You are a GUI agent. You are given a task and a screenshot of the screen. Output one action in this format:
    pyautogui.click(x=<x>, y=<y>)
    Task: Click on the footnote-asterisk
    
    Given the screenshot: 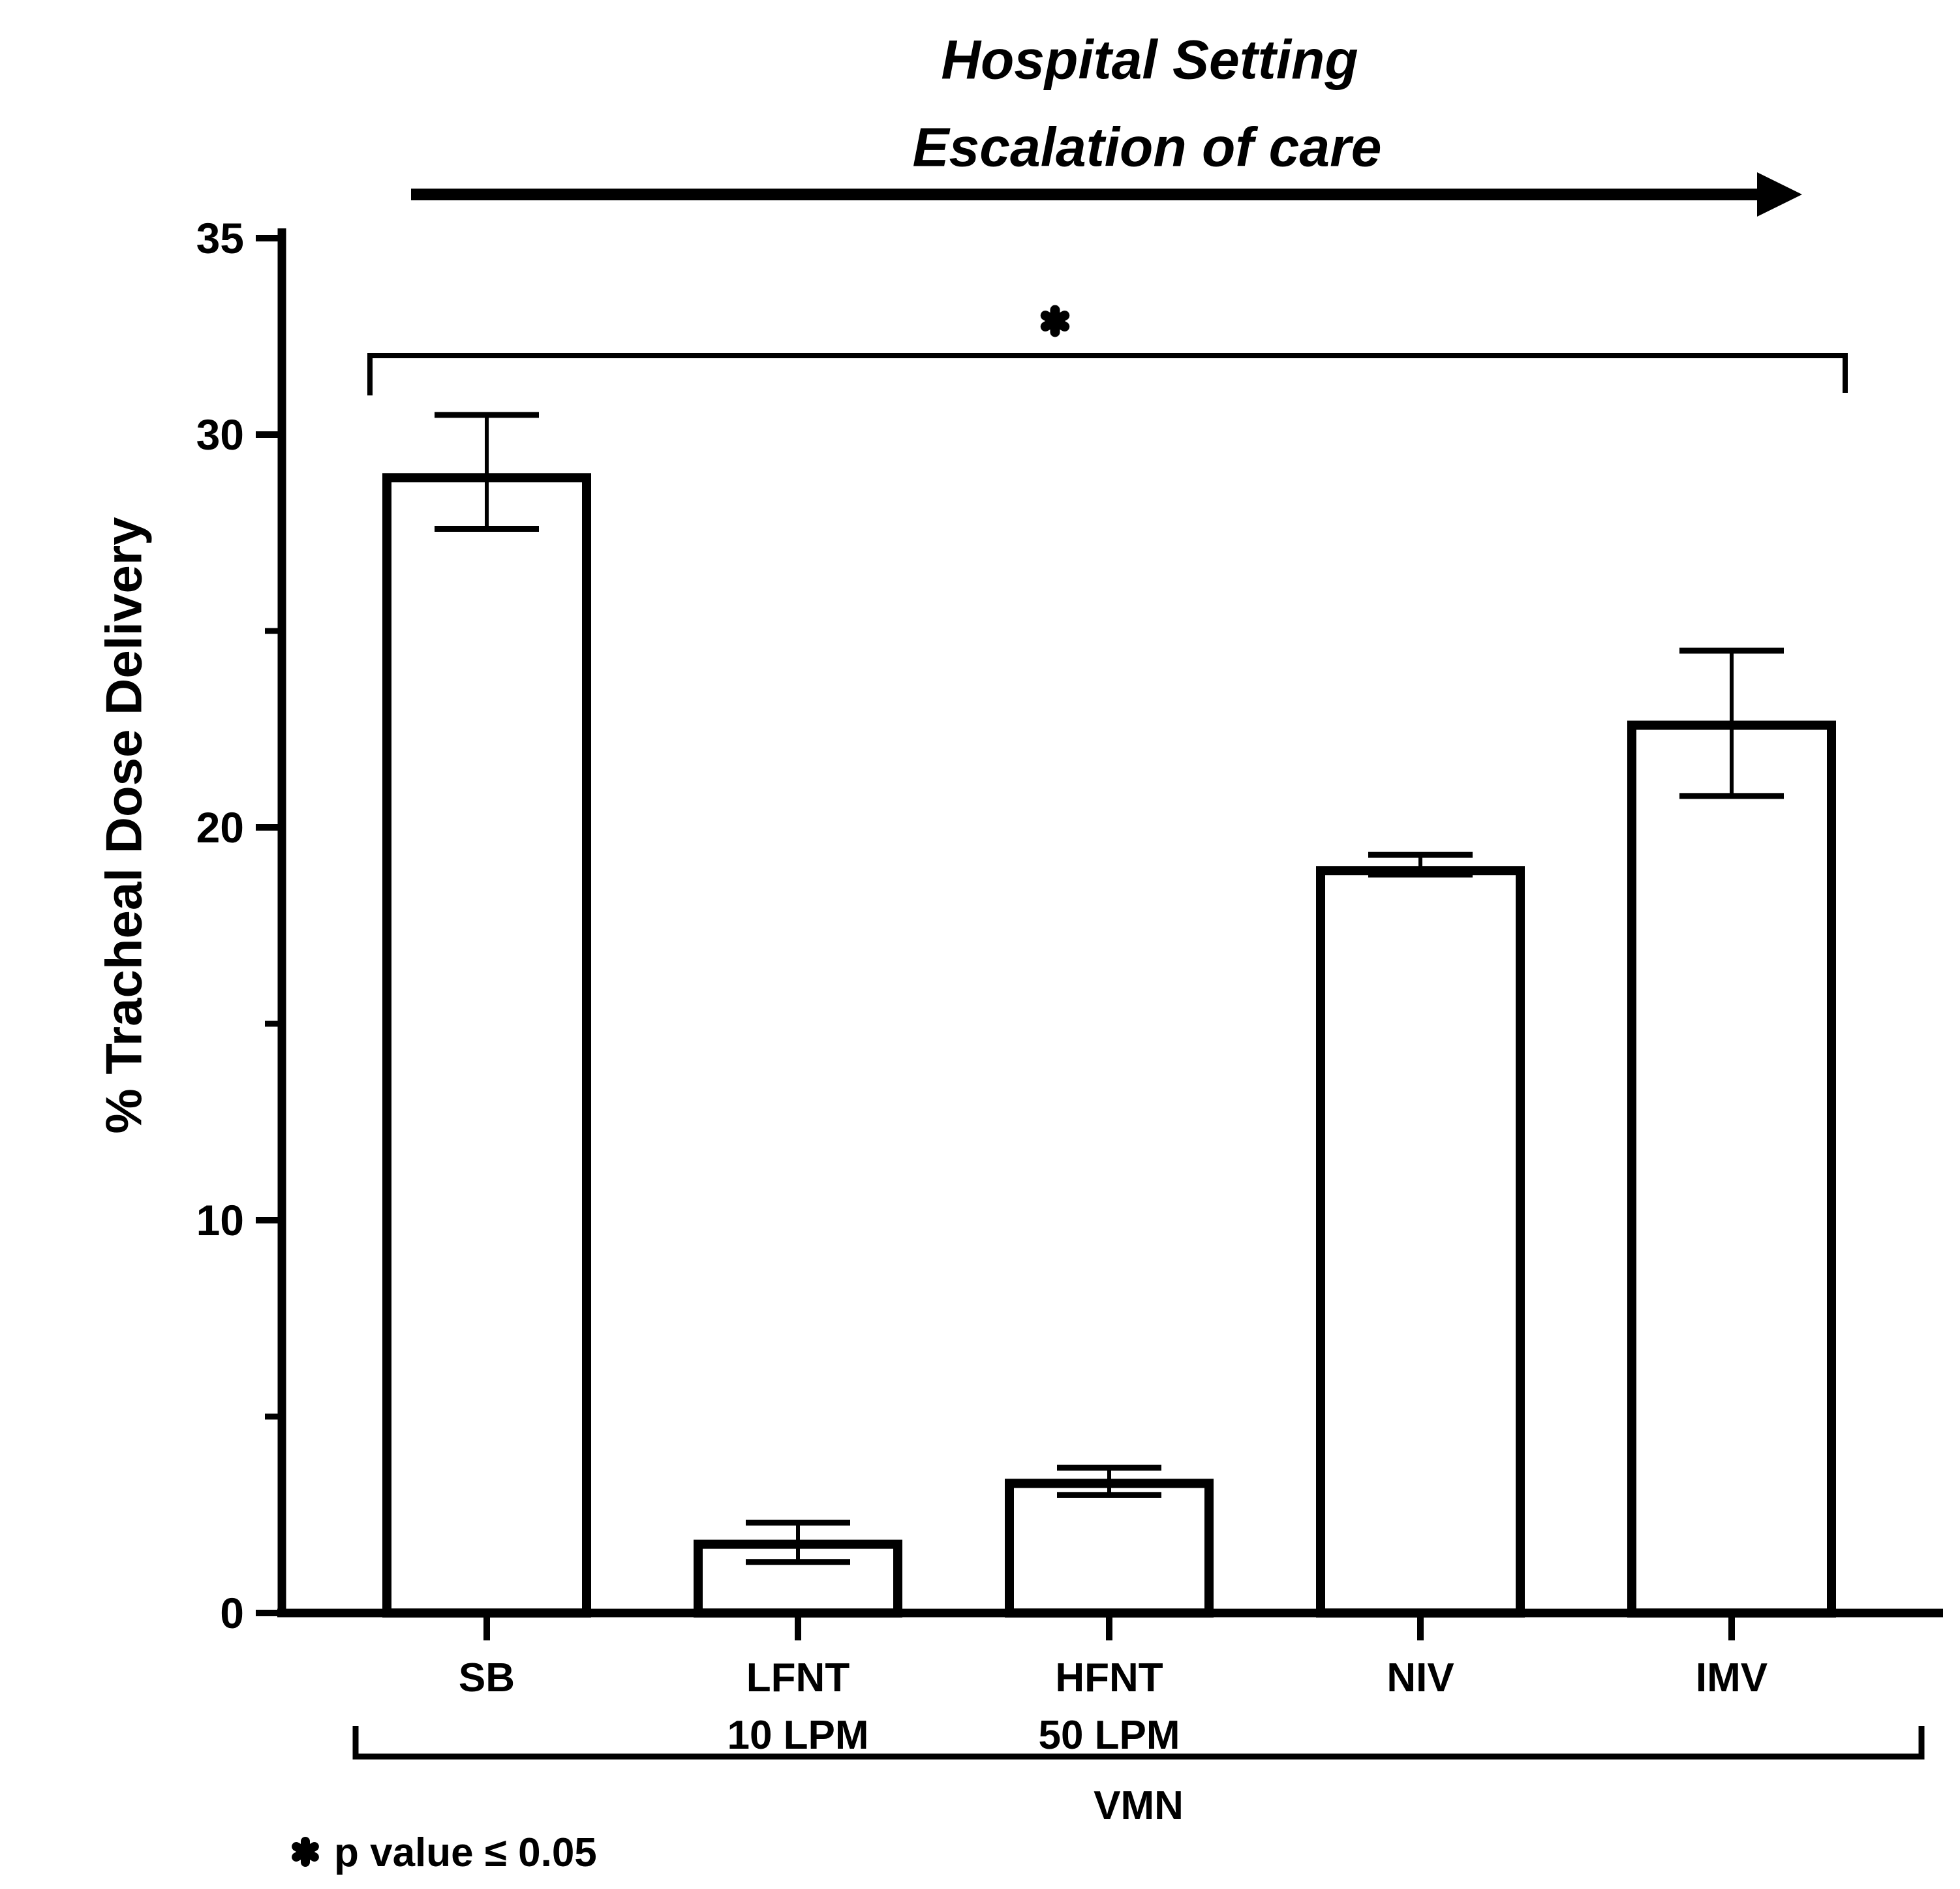 What is the action you would take?
    pyautogui.click(x=305, y=1852)
    